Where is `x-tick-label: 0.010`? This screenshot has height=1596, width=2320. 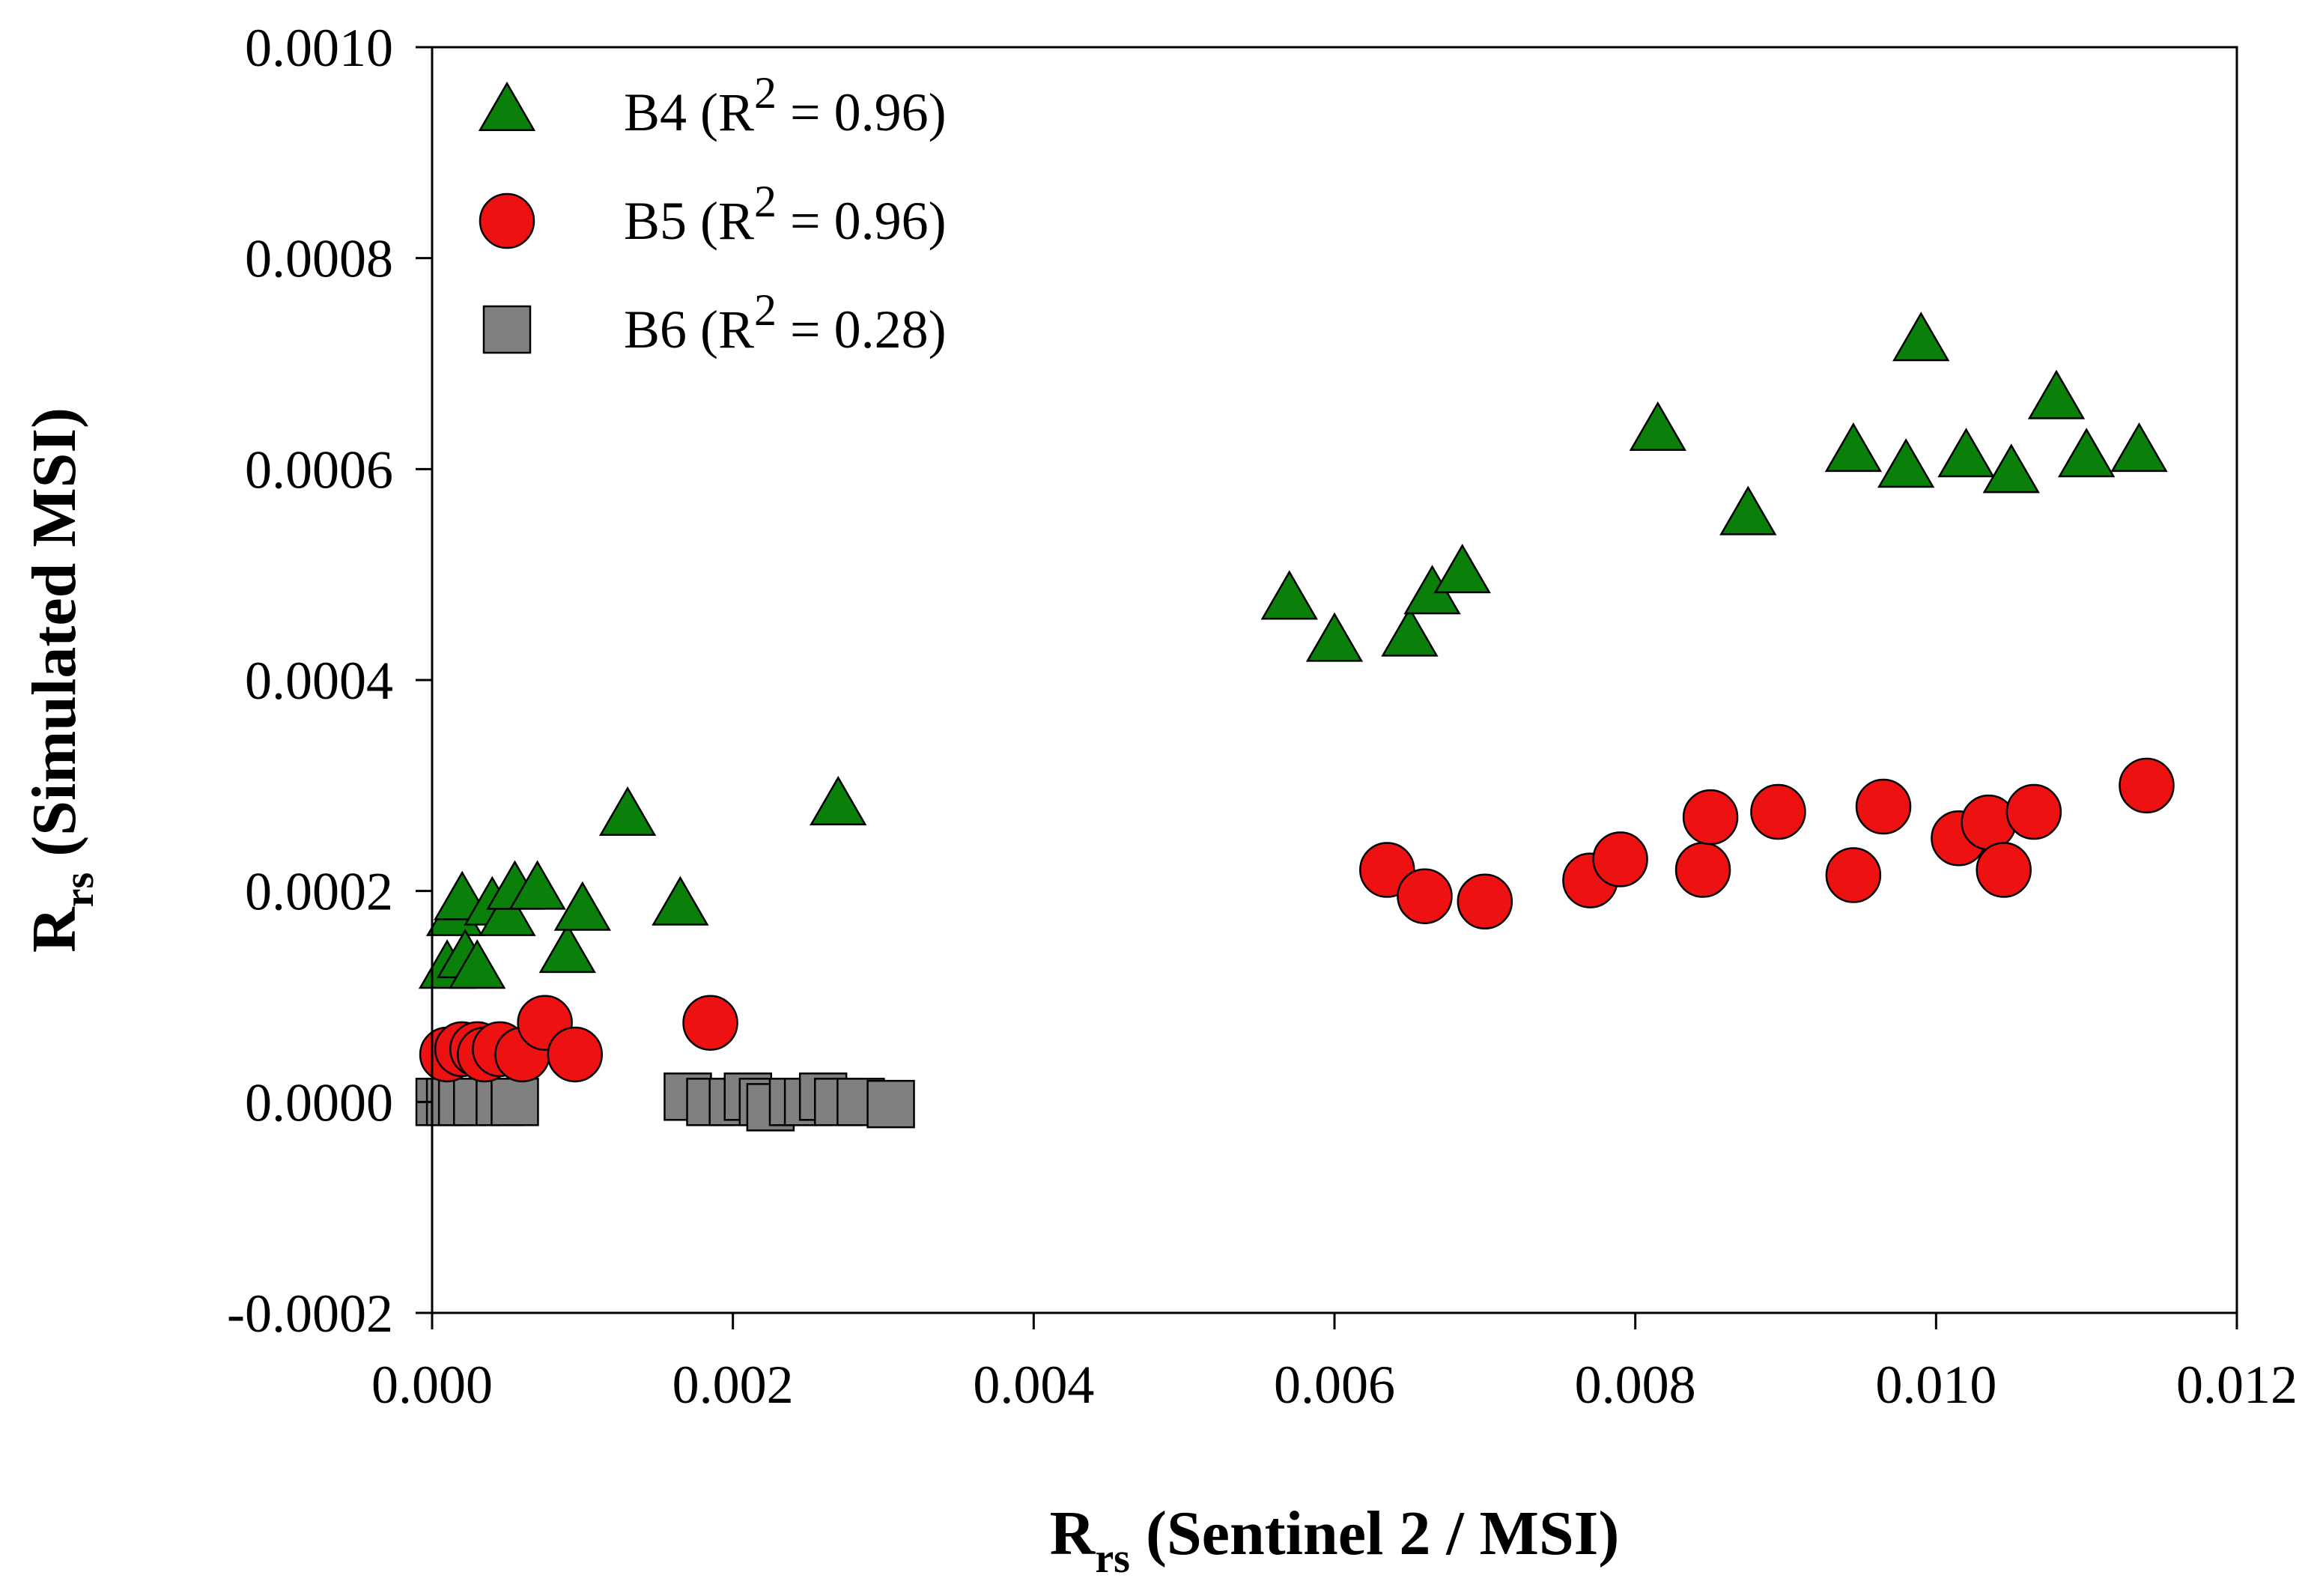
x-tick-label: 0.010 is located at coordinates (1936, 1385).